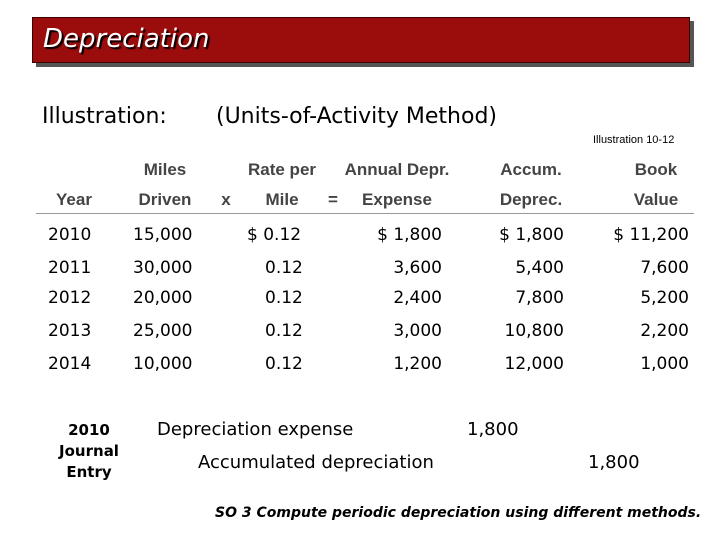 Image resolution: width=720 pixels, height=540 pixels. What do you see at coordinates (417, 268) in the screenshot?
I see `cell-expense: 3,600` at bounding box center [417, 268].